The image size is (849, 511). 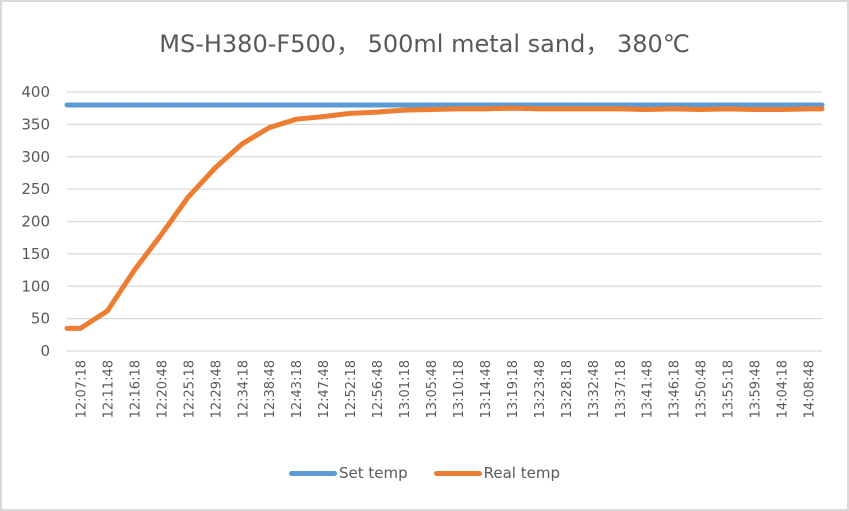 I want to click on x-tick-label: 13:23:48, so click(x=540, y=389).